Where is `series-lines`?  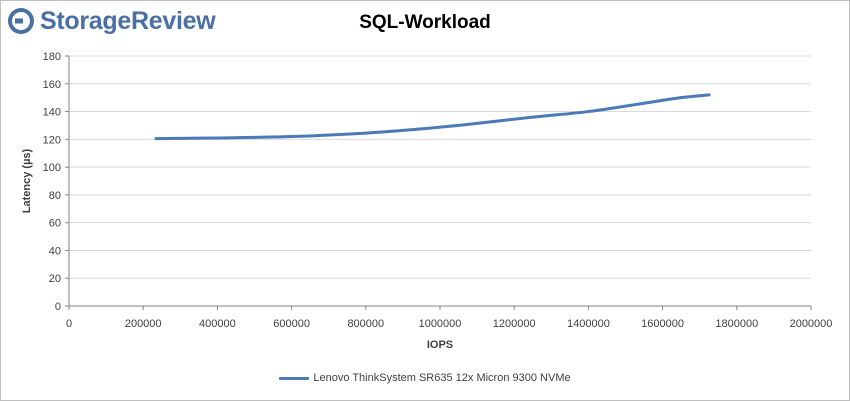
series-lines is located at coordinates (432, 117).